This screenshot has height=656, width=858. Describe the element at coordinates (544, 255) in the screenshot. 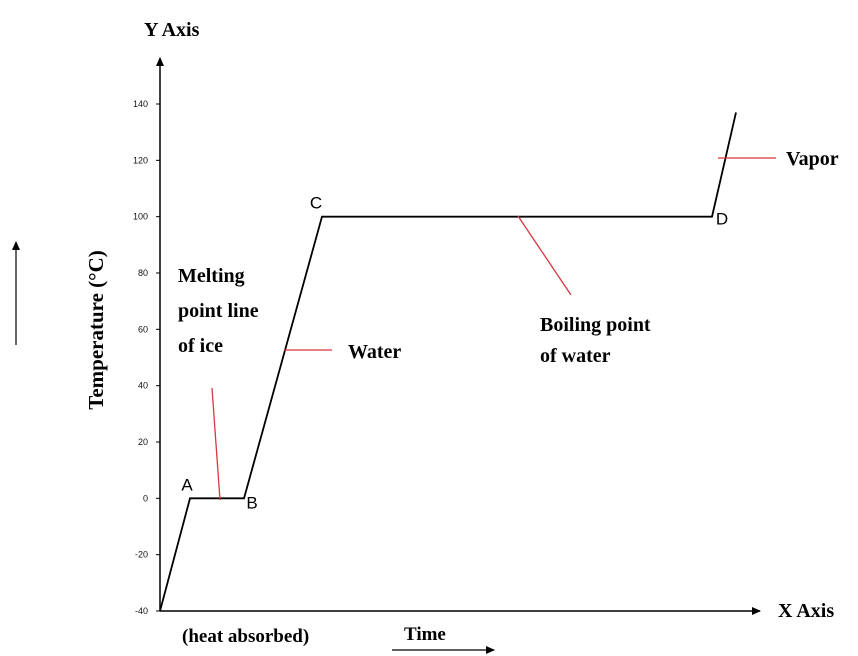

I see `boiling-leader-line` at that location.